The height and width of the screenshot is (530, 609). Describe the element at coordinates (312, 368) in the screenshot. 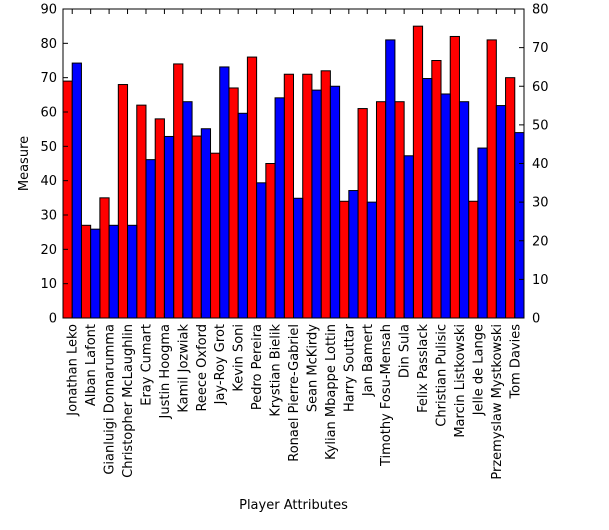

I see `x-tick-label: Sean McKirdy` at that location.